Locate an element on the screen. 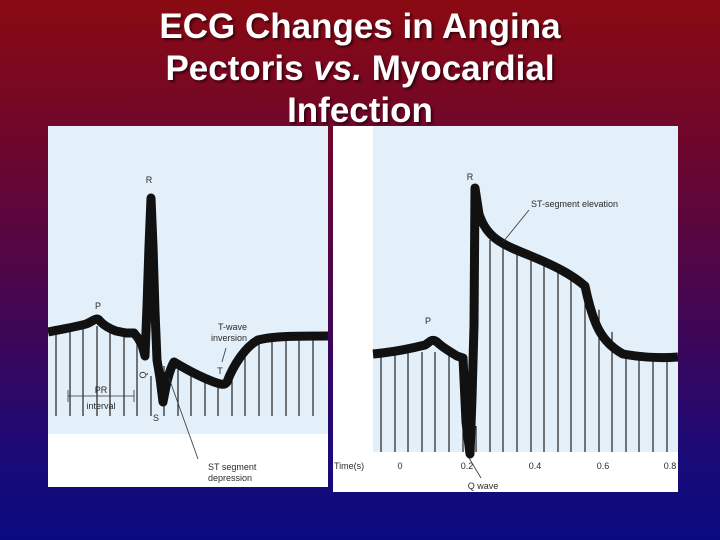 This screenshot has width=720, height=540. label-twave-1: T-wave is located at coordinates (232, 327).